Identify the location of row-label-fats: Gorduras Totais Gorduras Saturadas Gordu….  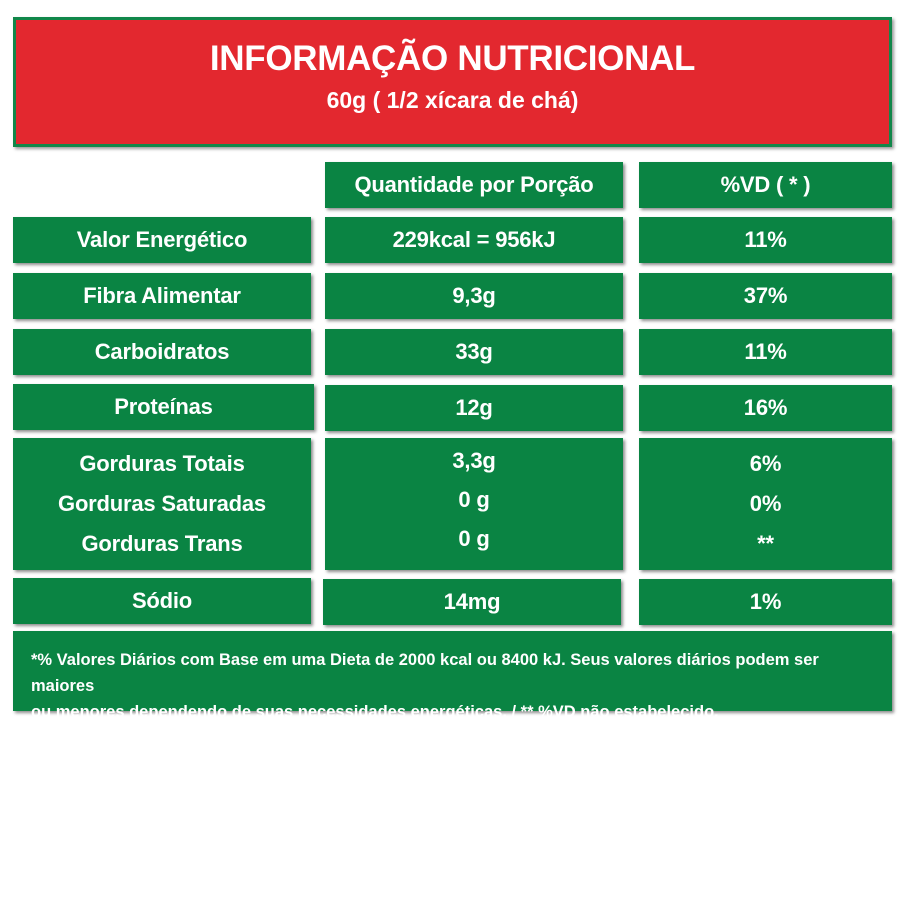
(162, 504).